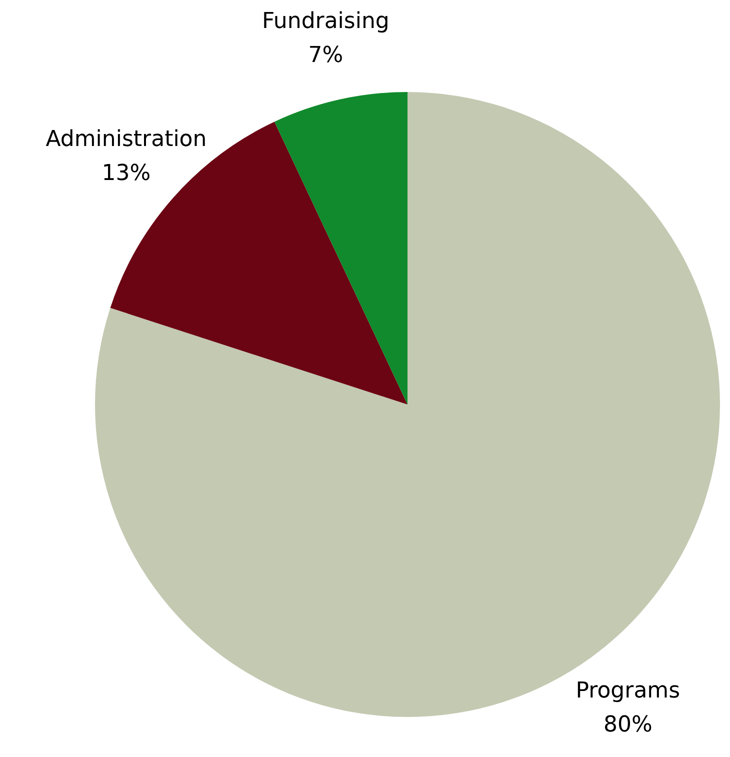  What do you see at coordinates (326, 55) in the screenshot?
I see `data-label: 7%` at bounding box center [326, 55].